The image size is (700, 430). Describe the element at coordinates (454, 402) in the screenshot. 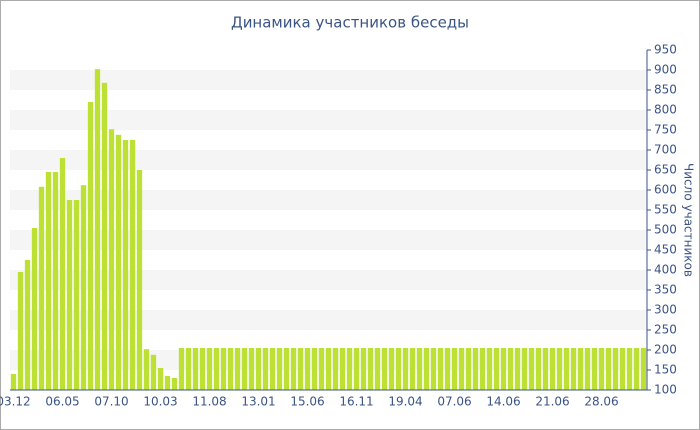

I see `x-tick-label: 07.06` at that location.